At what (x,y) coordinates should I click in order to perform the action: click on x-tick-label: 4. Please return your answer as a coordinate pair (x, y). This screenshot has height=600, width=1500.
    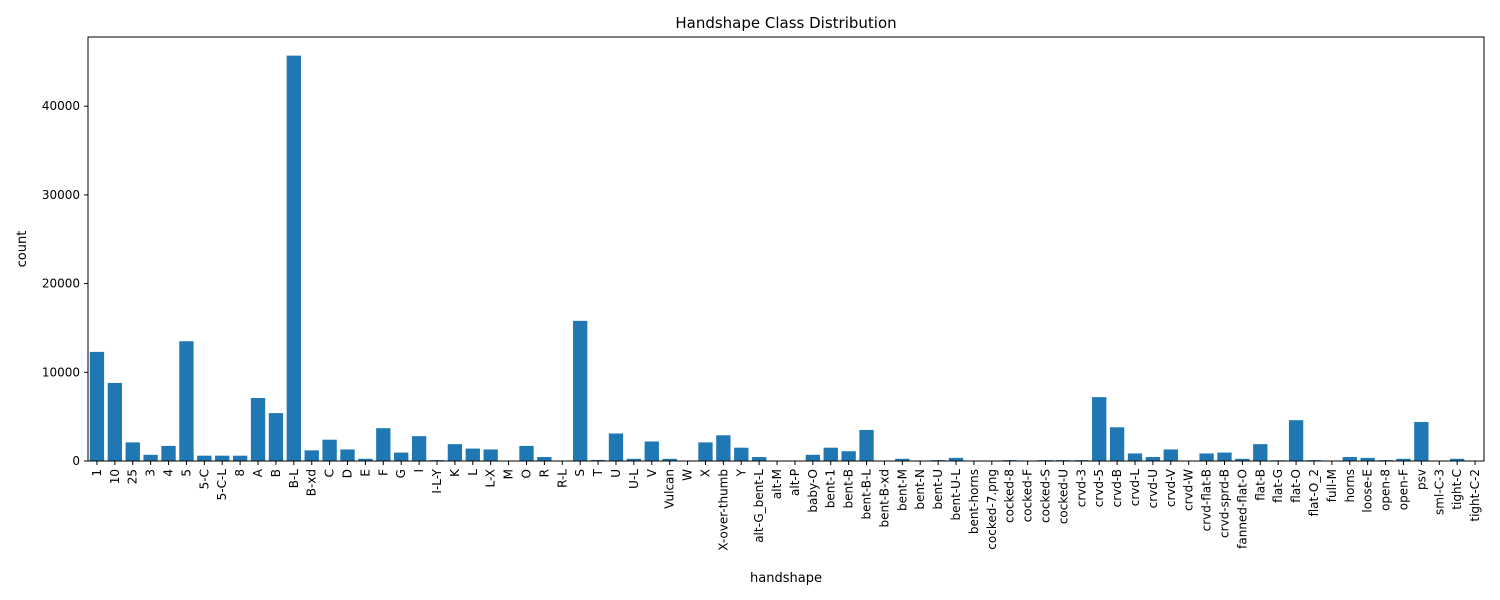
    Looking at the image, I should click on (169, 473).